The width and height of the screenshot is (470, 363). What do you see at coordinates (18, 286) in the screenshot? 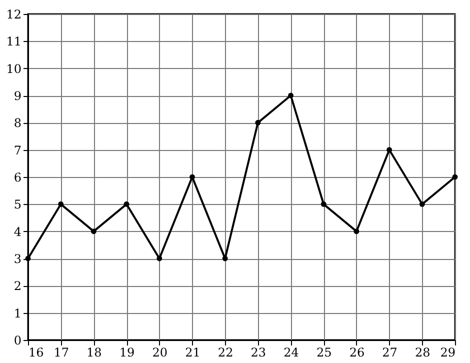
I see `y-tick-label: 2` at bounding box center [18, 286].